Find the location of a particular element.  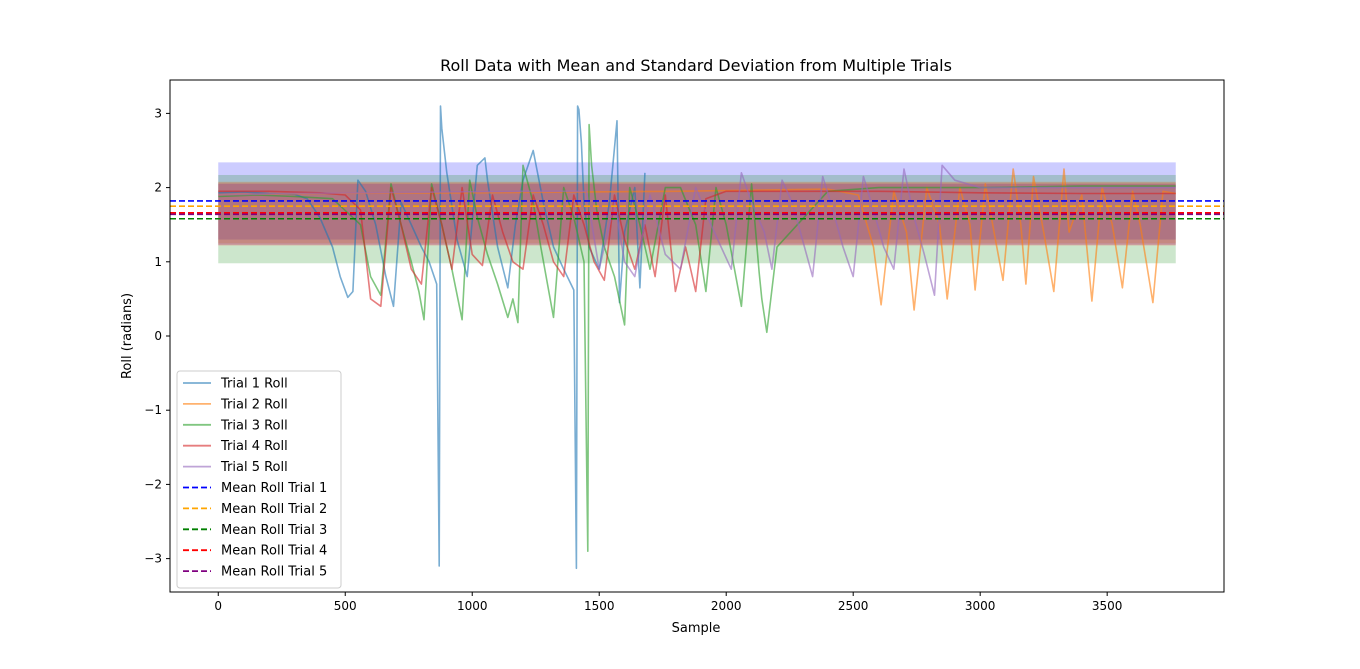

y-tick-label: 1 is located at coordinates (158, 262).